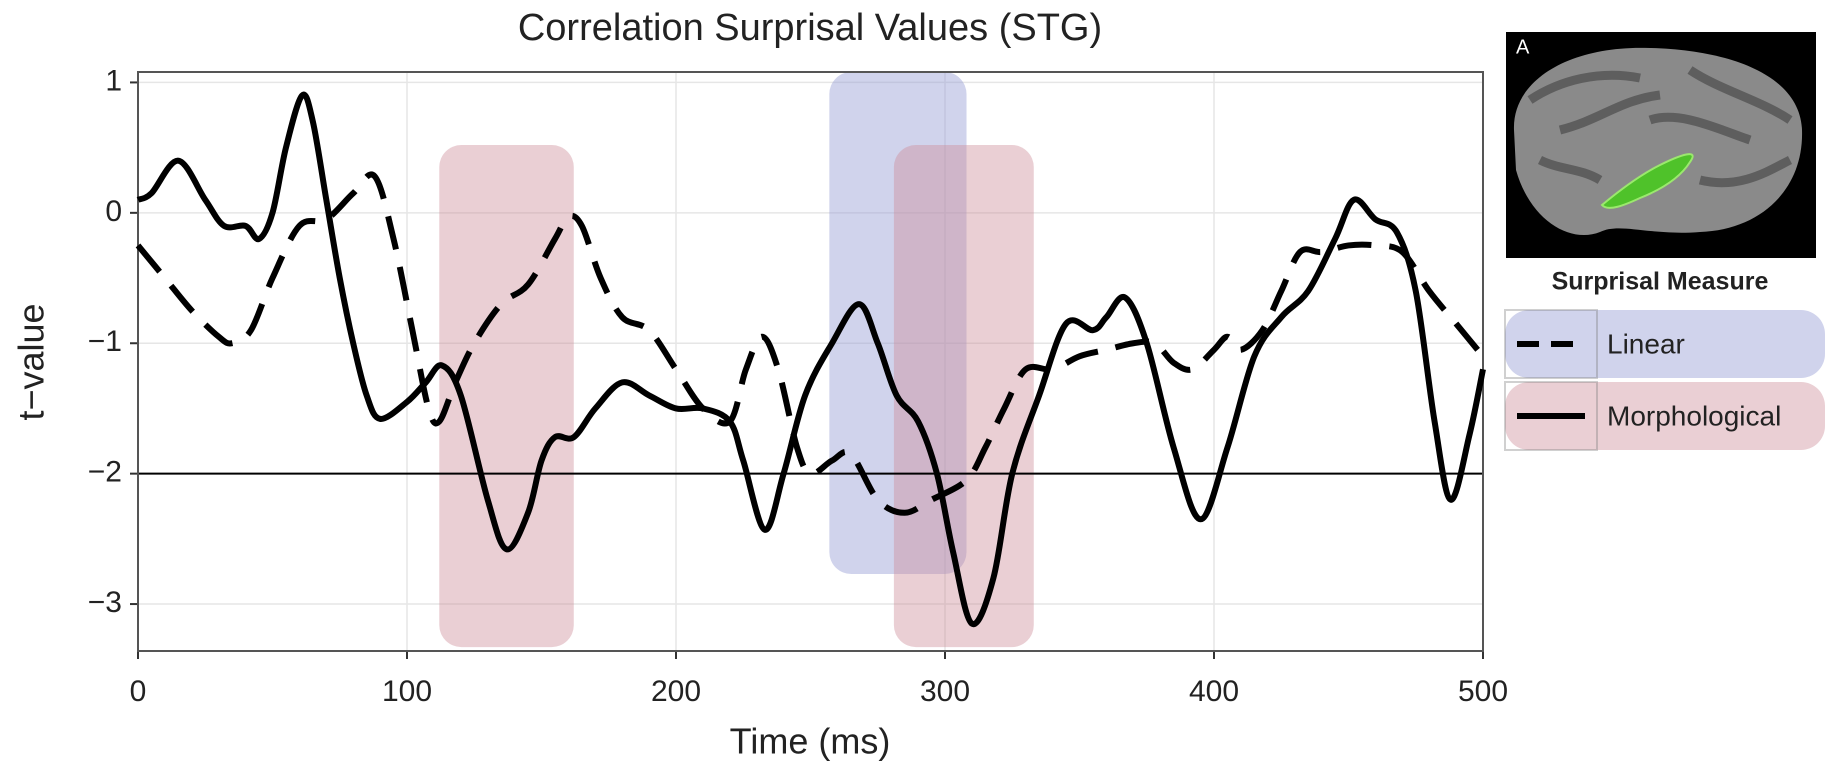 This screenshot has height=770, width=1826. I want to click on panel-label: A, so click(1523, 47).